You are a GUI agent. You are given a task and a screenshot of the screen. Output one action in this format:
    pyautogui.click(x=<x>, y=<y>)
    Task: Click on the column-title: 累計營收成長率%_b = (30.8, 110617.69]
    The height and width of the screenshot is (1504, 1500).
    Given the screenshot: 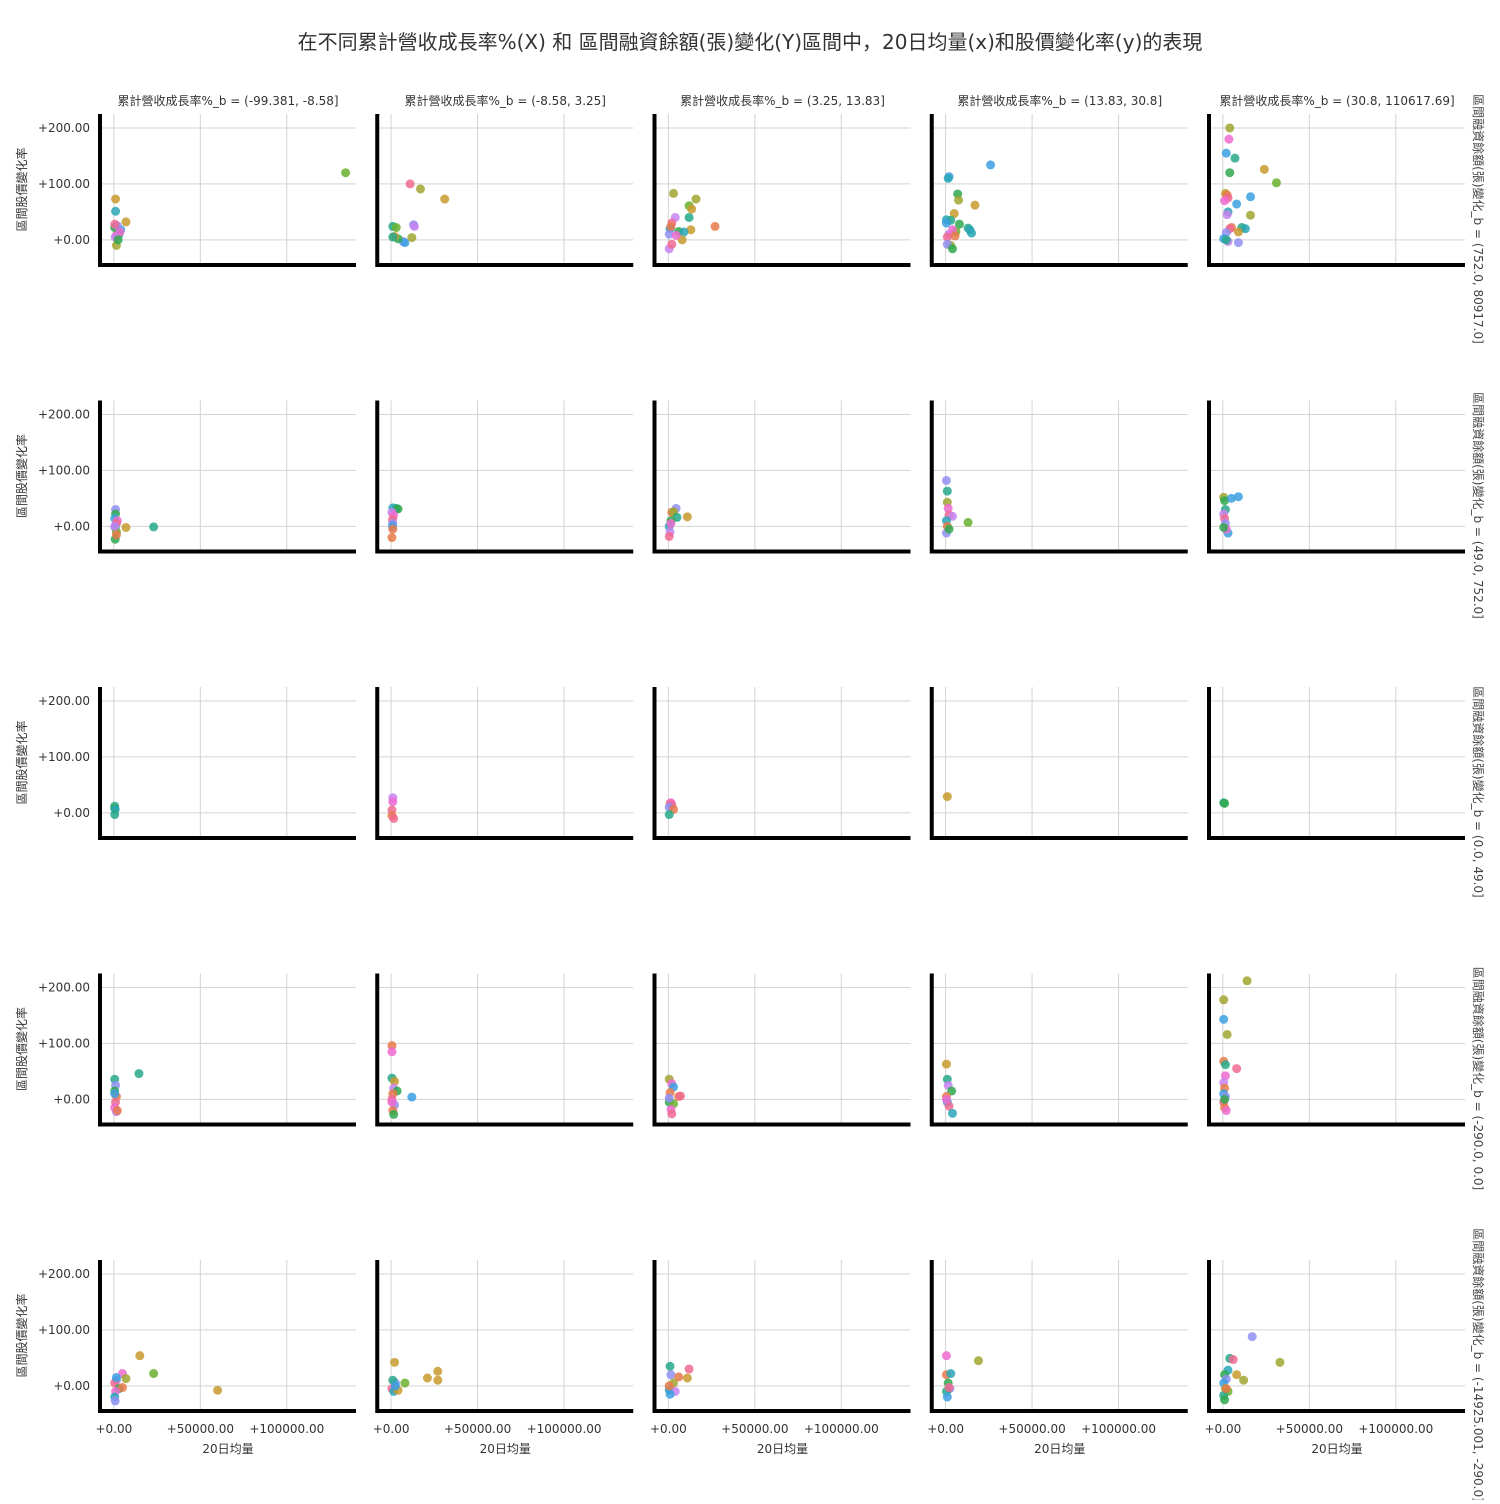 What is the action you would take?
    pyautogui.click(x=1336, y=100)
    